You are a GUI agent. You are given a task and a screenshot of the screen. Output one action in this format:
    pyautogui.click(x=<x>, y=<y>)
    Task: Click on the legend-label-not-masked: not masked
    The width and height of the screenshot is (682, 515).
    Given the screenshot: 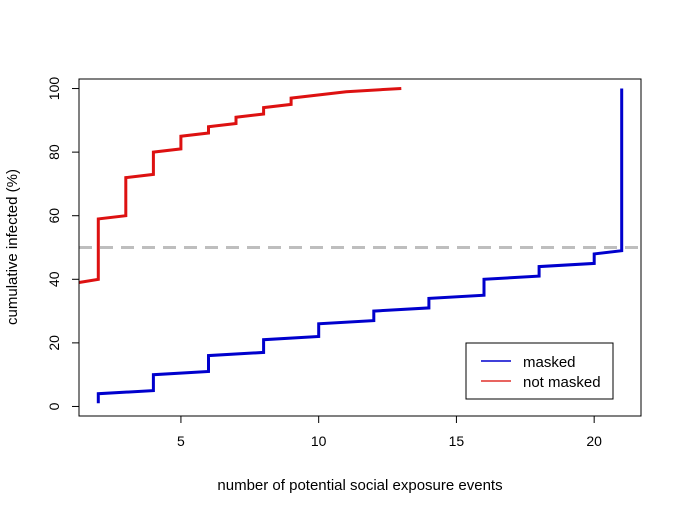 What is the action you would take?
    pyautogui.click(x=562, y=382)
    